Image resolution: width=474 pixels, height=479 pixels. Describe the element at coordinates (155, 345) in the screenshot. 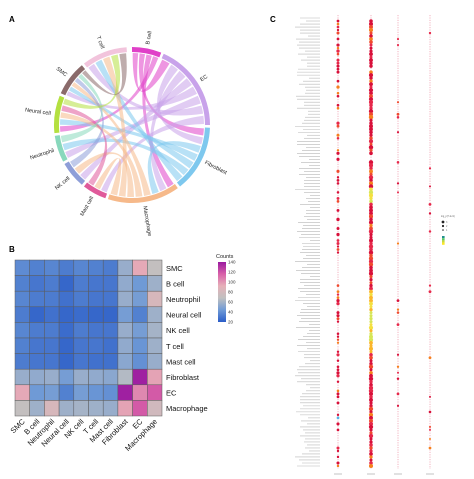

I see `heatmap-cell-t-cell-macrophage` at that location.